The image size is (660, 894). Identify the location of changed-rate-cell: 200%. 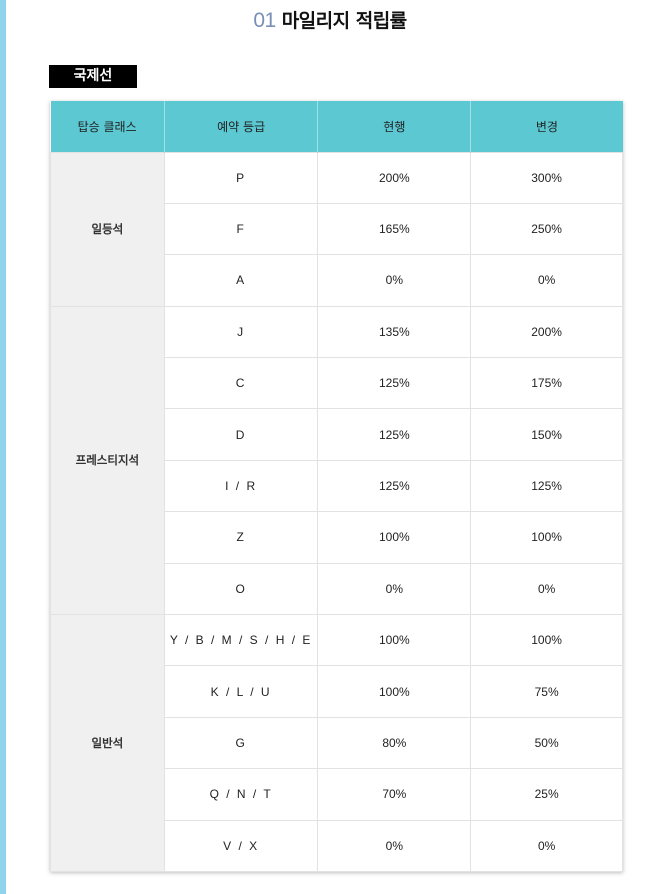
(546, 332).